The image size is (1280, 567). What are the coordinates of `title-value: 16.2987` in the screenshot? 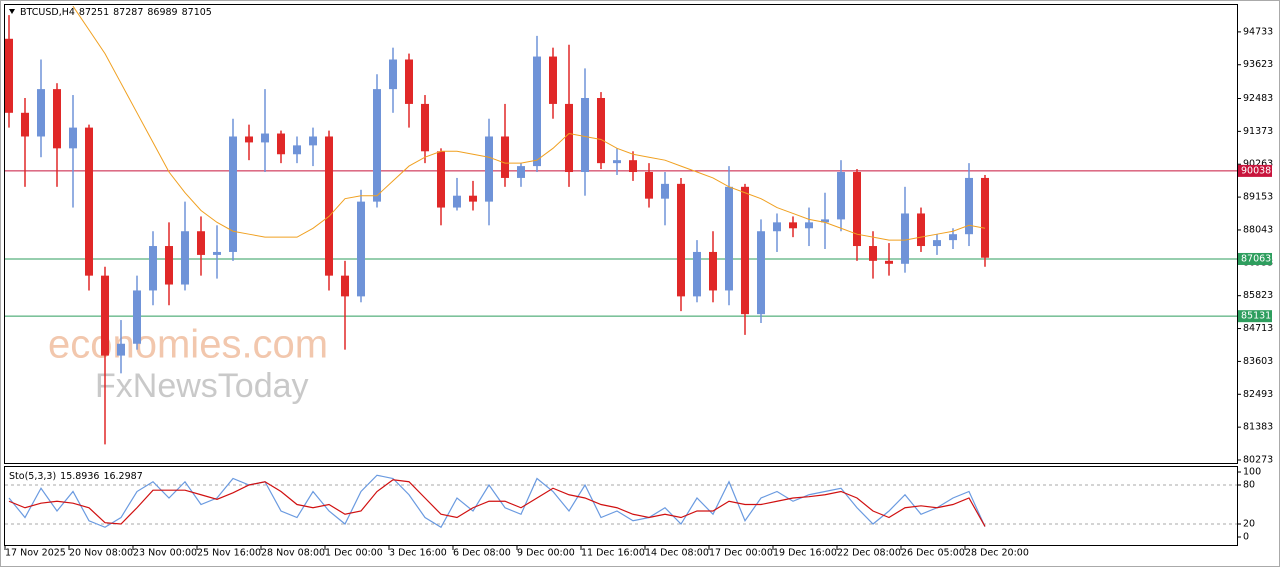 It's located at (122, 476).